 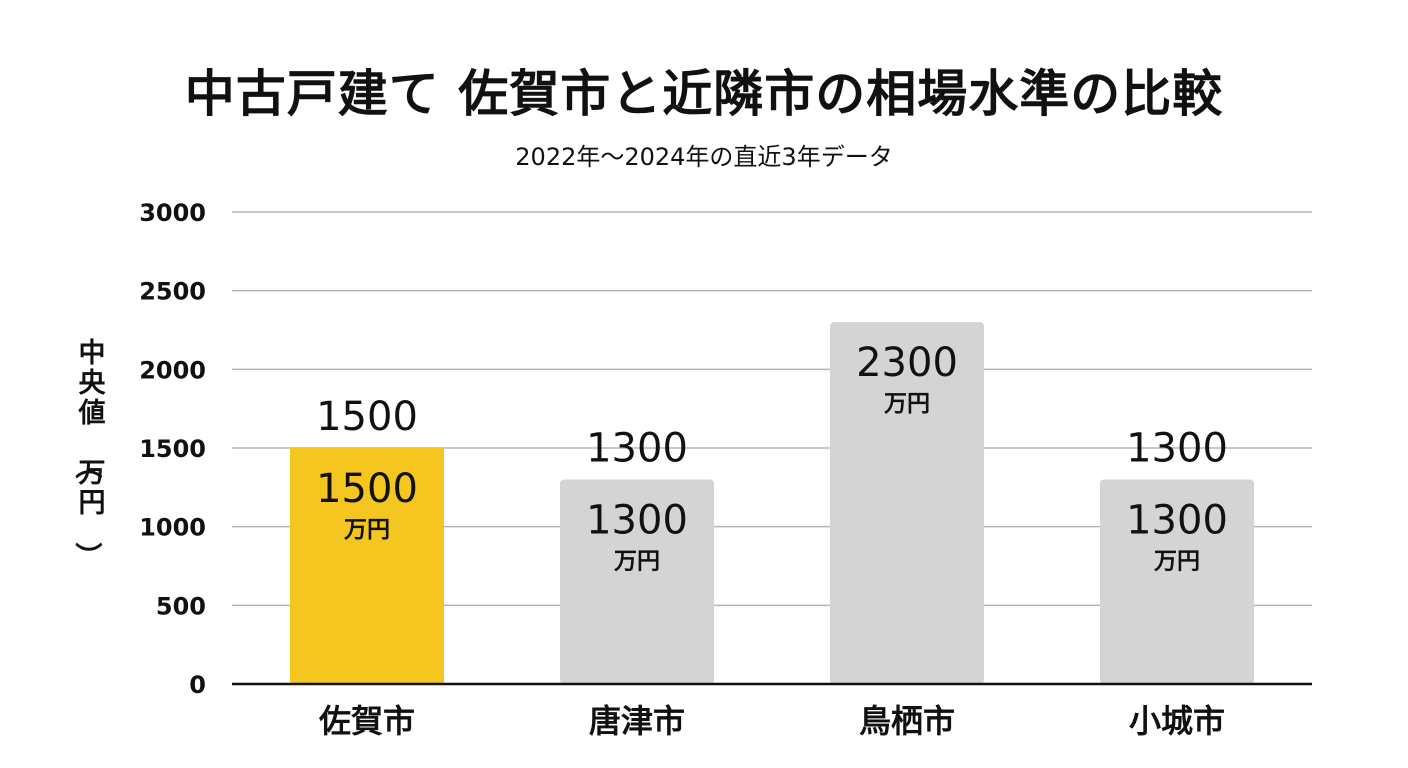 I want to click on category-label-4: 小城市, so click(x=1177, y=721).